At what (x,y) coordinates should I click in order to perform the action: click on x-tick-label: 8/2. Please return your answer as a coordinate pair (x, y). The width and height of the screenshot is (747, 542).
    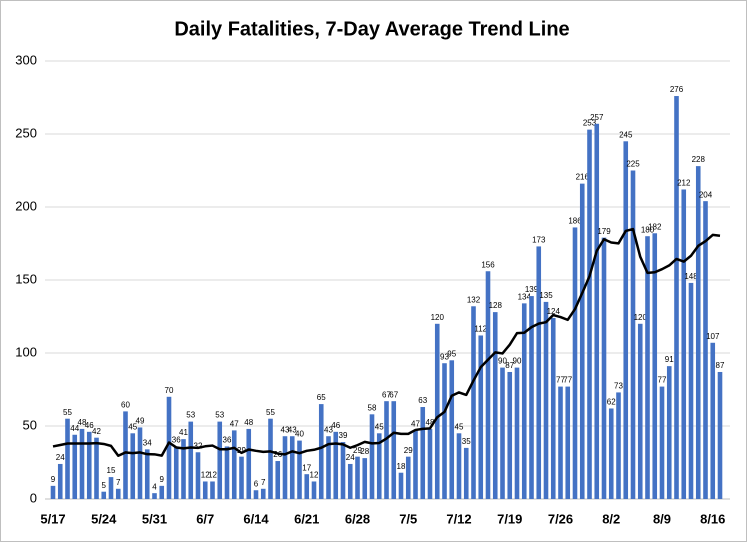
    Looking at the image, I should click on (611, 518).